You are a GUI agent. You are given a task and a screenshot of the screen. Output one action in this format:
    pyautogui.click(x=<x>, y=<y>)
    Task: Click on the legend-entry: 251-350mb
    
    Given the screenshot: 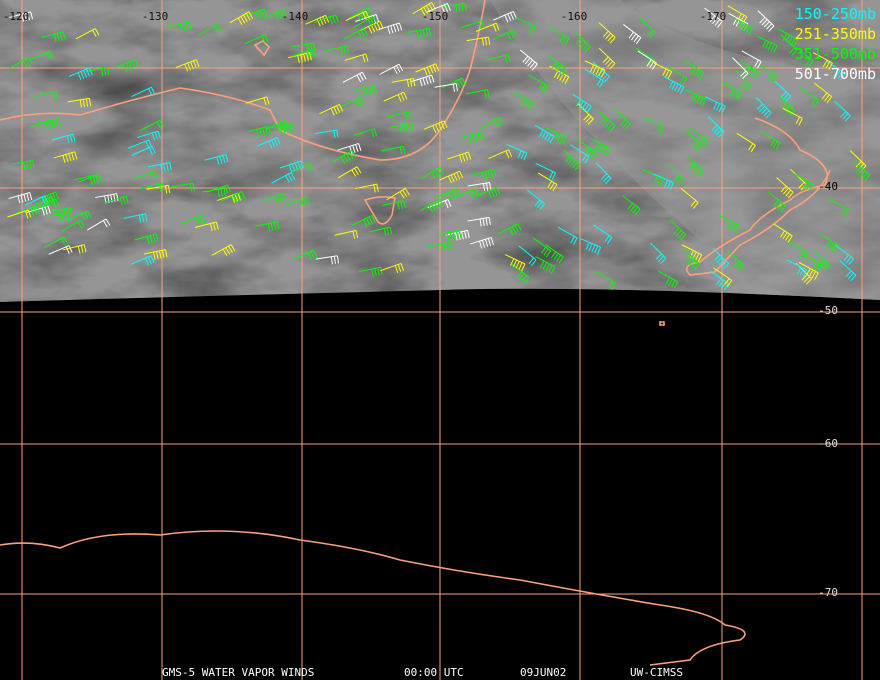 What is the action you would take?
    pyautogui.click(x=835, y=34)
    